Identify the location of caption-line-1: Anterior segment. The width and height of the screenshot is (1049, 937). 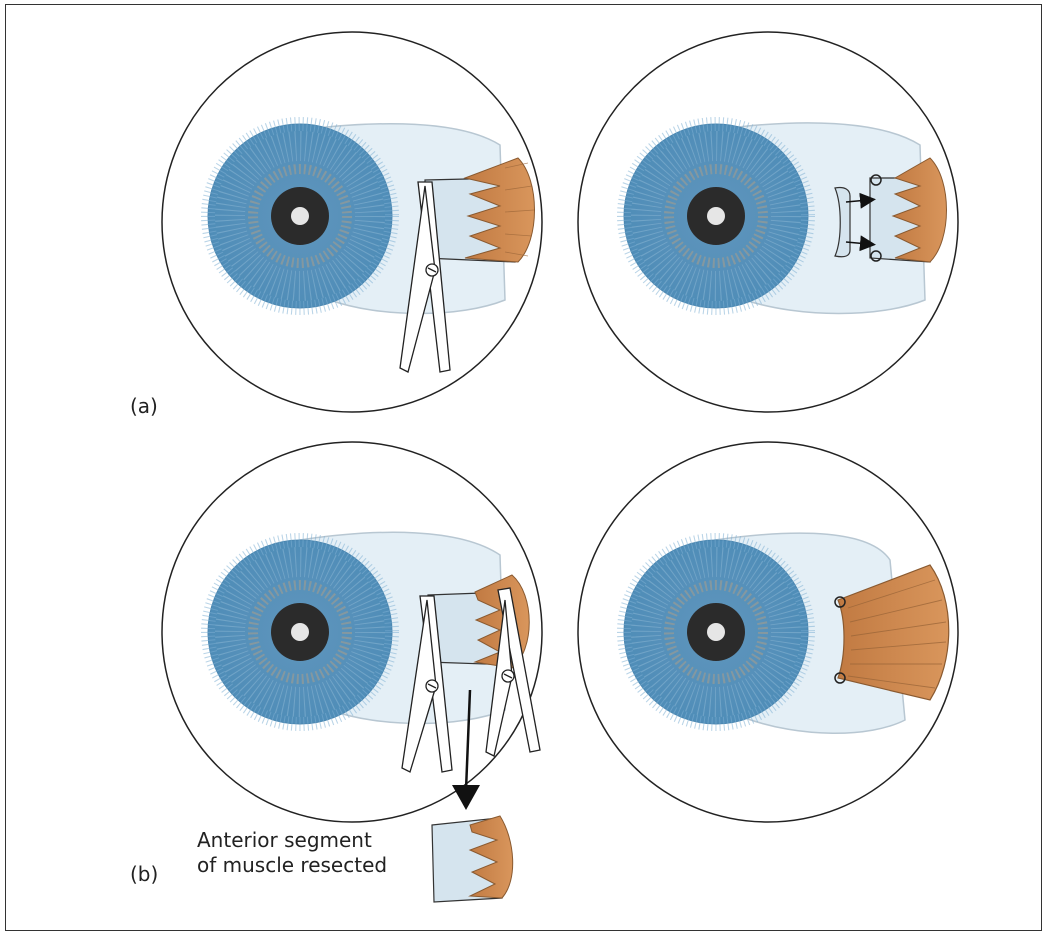
(284, 840).